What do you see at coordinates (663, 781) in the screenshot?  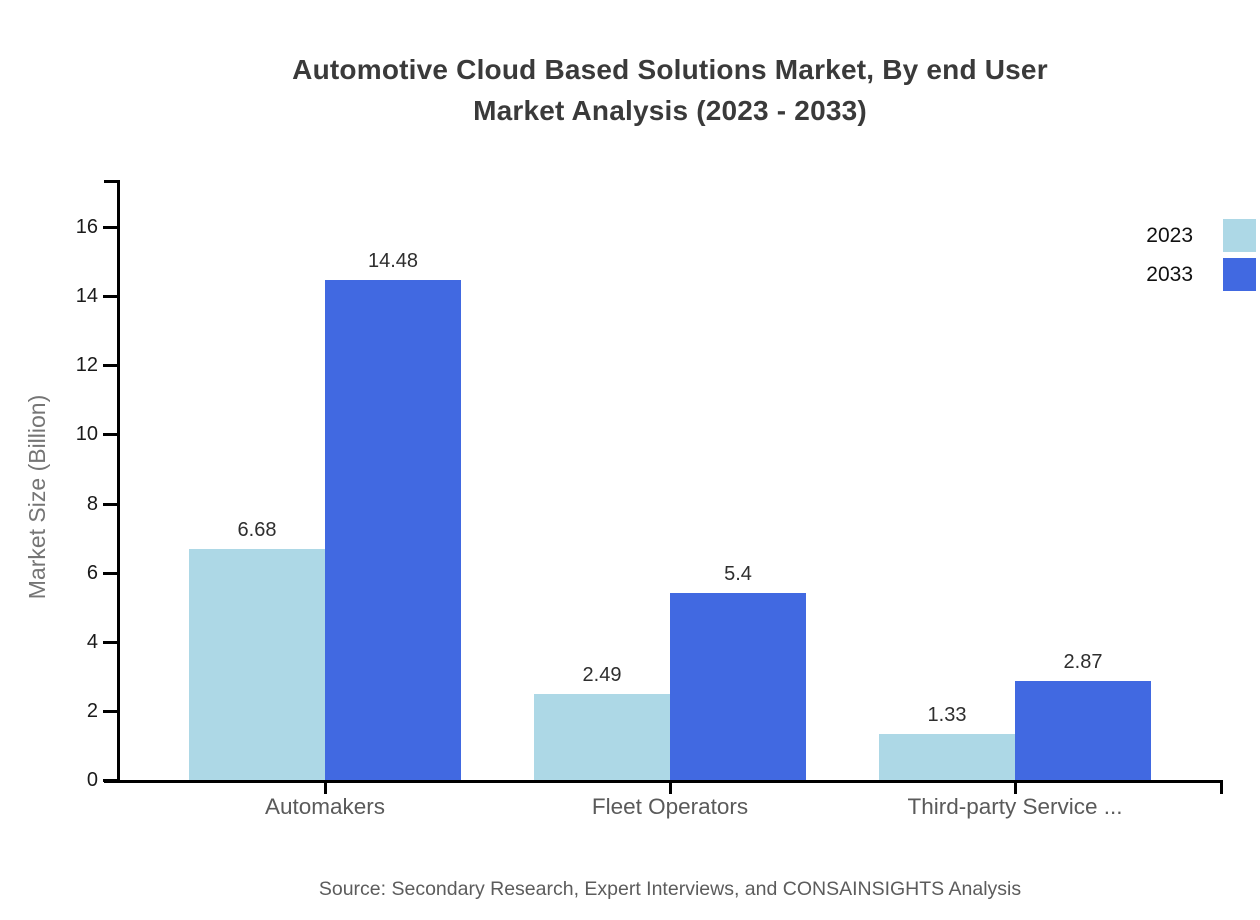 I see `x-axis-line` at bounding box center [663, 781].